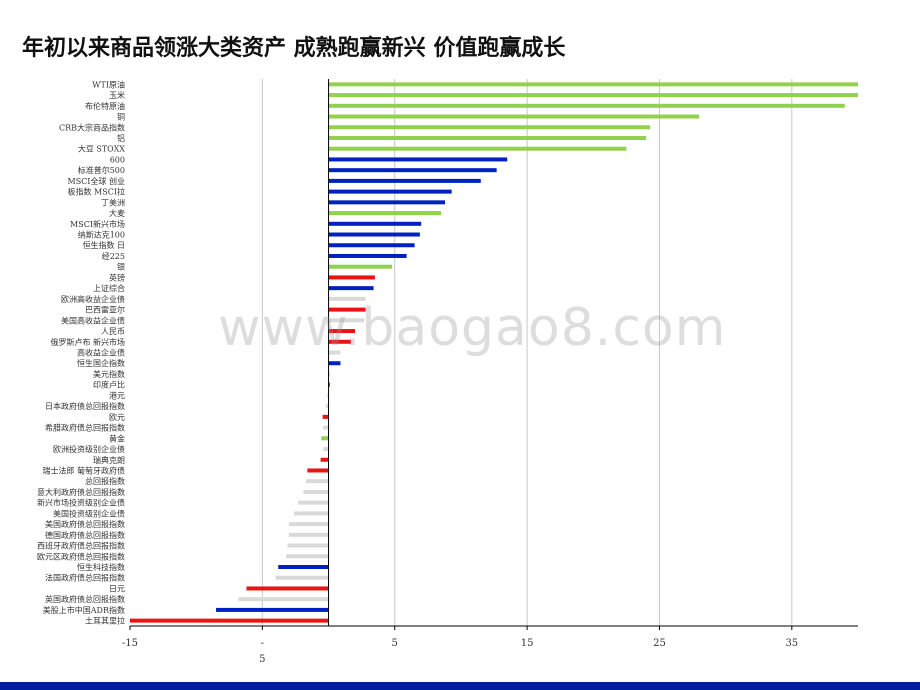  I want to click on category-label: 瑞士法郎 葡萄牙政府债, so click(83, 470).